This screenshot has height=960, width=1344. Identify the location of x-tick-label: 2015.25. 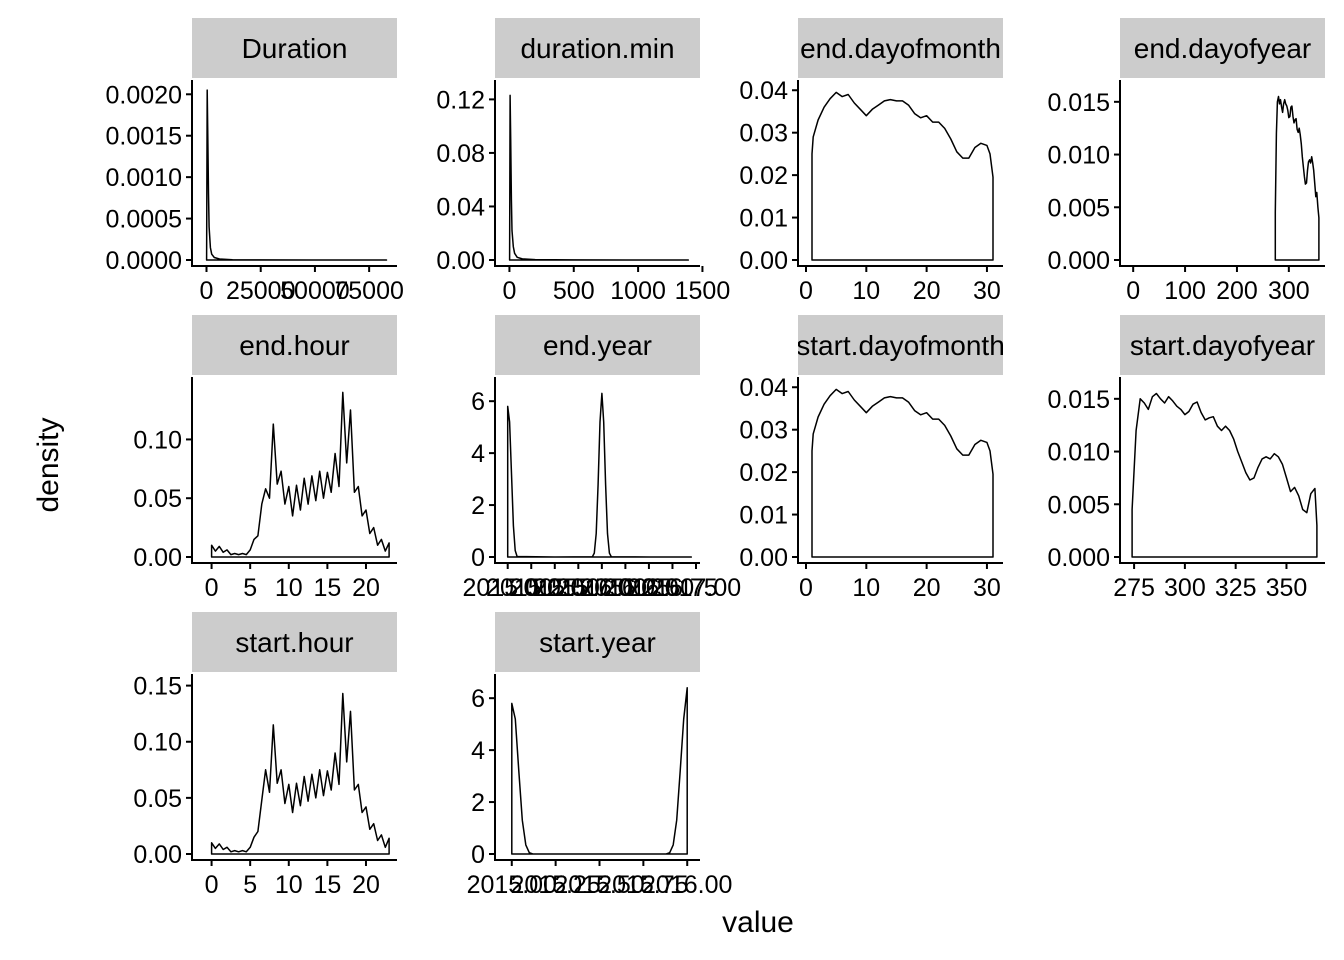
(555, 885).